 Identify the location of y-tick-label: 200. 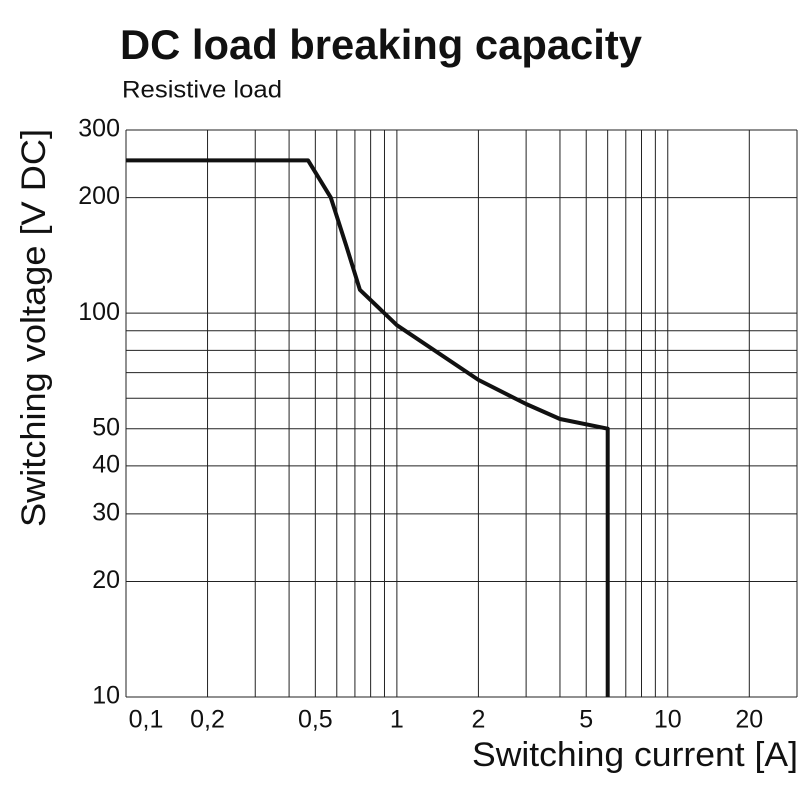
(99, 196).